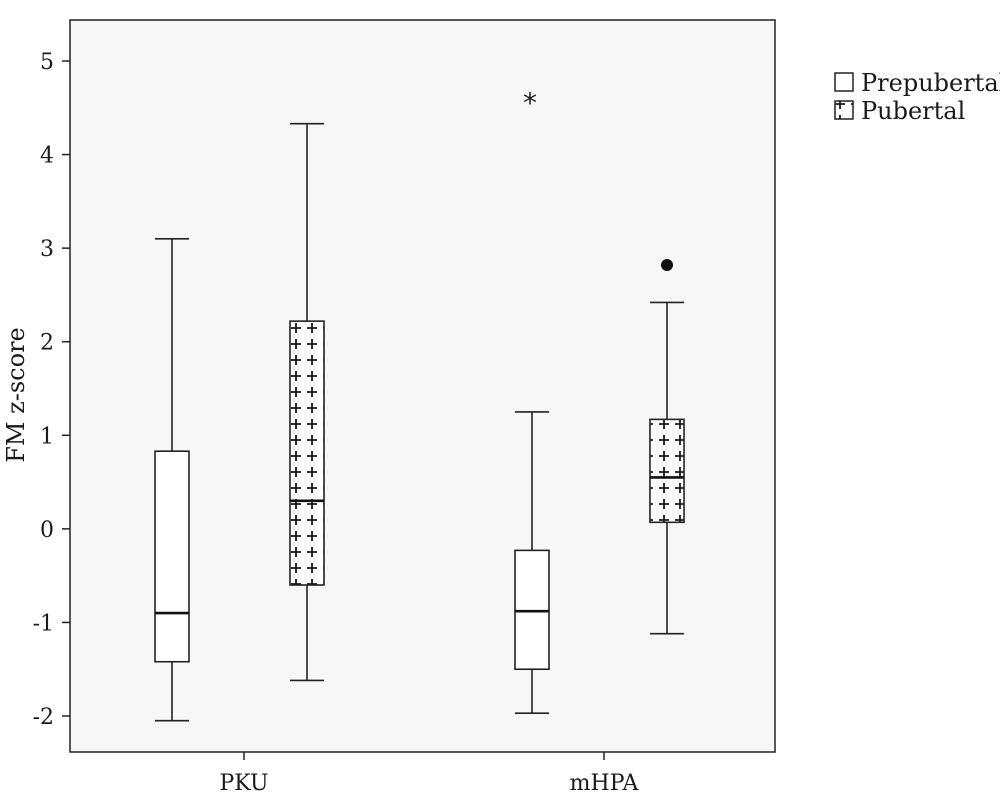  What do you see at coordinates (930, 83) in the screenshot?
I see `legend-label-prepubertal: Prepubertal` at bounding box center [930, 83].